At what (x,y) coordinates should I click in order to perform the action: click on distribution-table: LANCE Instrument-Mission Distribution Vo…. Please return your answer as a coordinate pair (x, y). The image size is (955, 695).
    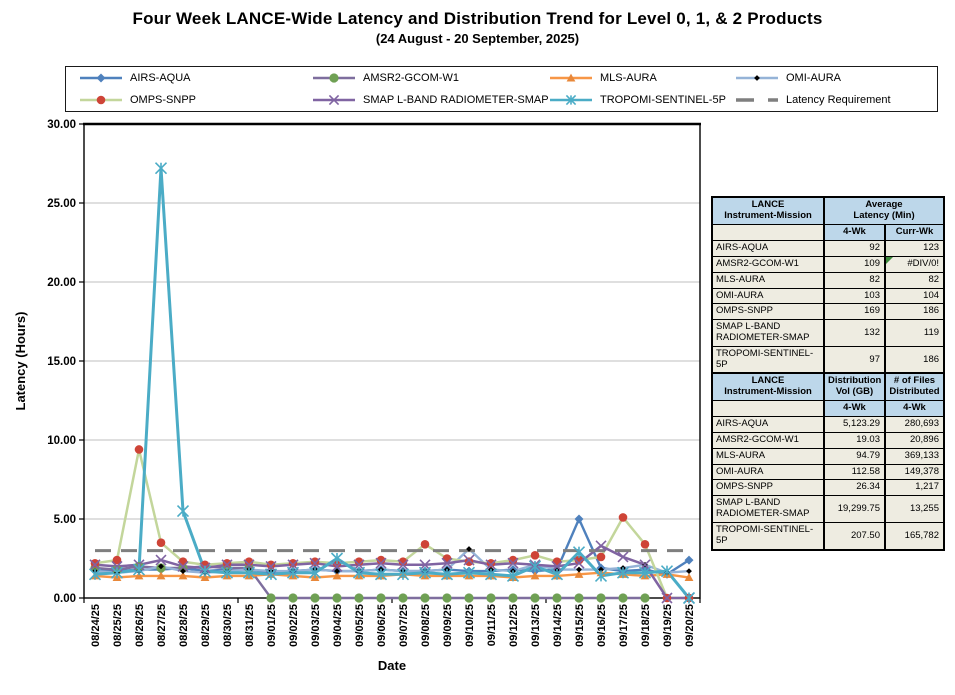
    Looking at the image, I should click on (828, 462).